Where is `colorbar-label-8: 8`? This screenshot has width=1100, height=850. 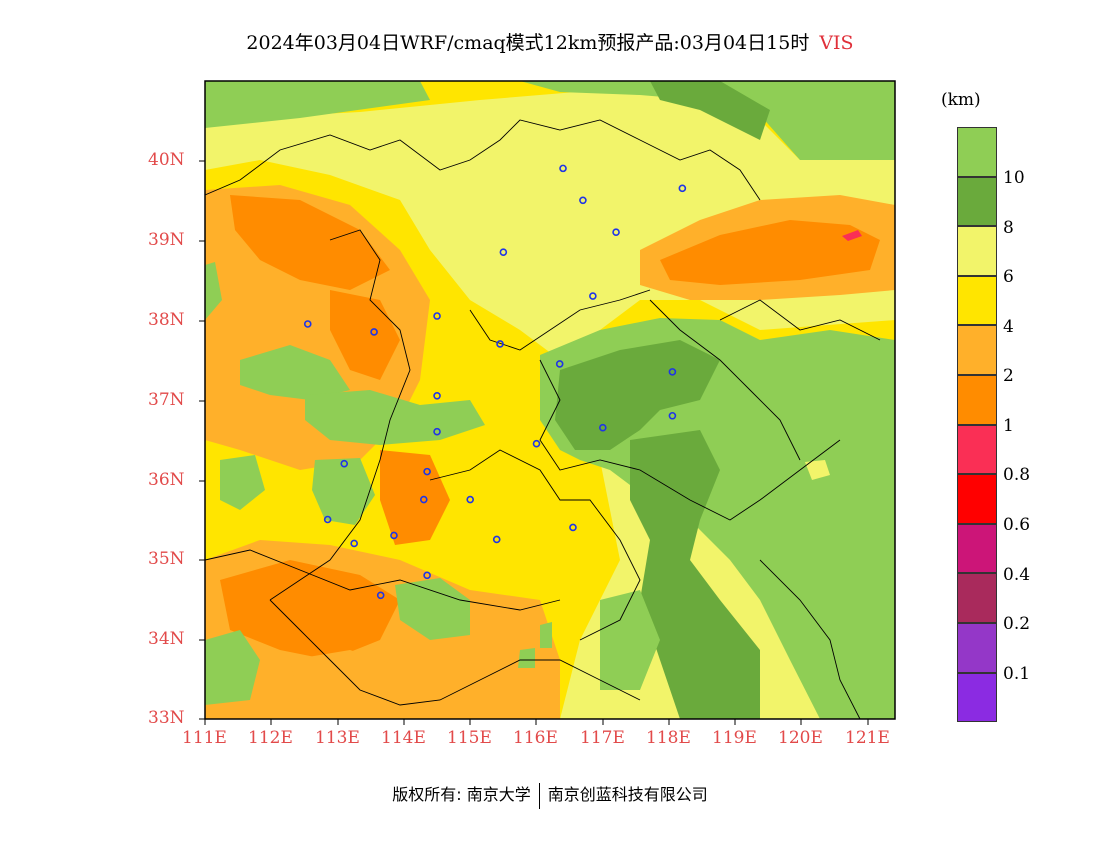 colorbar-label-8: 8 is located at coordinates (1008, 228).